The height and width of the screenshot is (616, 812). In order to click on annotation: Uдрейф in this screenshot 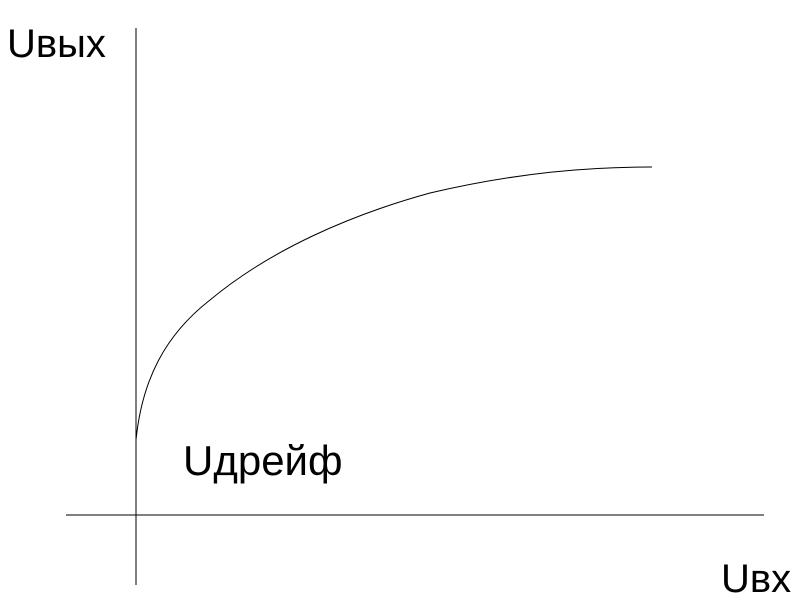, I will do `click(263, 460)`.